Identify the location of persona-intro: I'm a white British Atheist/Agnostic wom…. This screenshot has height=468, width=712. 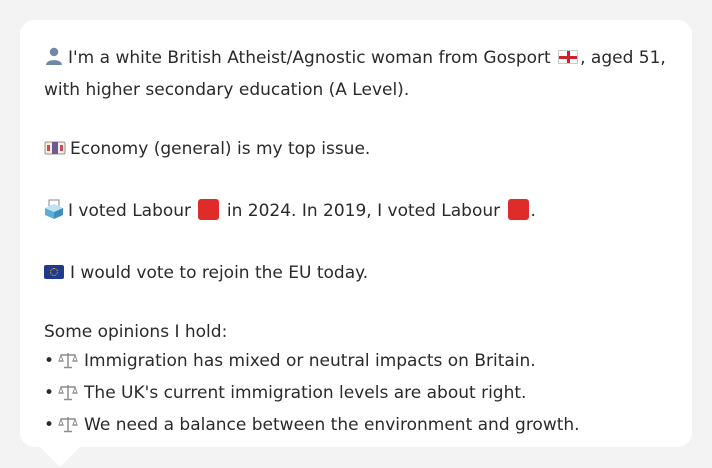
(356, 74).